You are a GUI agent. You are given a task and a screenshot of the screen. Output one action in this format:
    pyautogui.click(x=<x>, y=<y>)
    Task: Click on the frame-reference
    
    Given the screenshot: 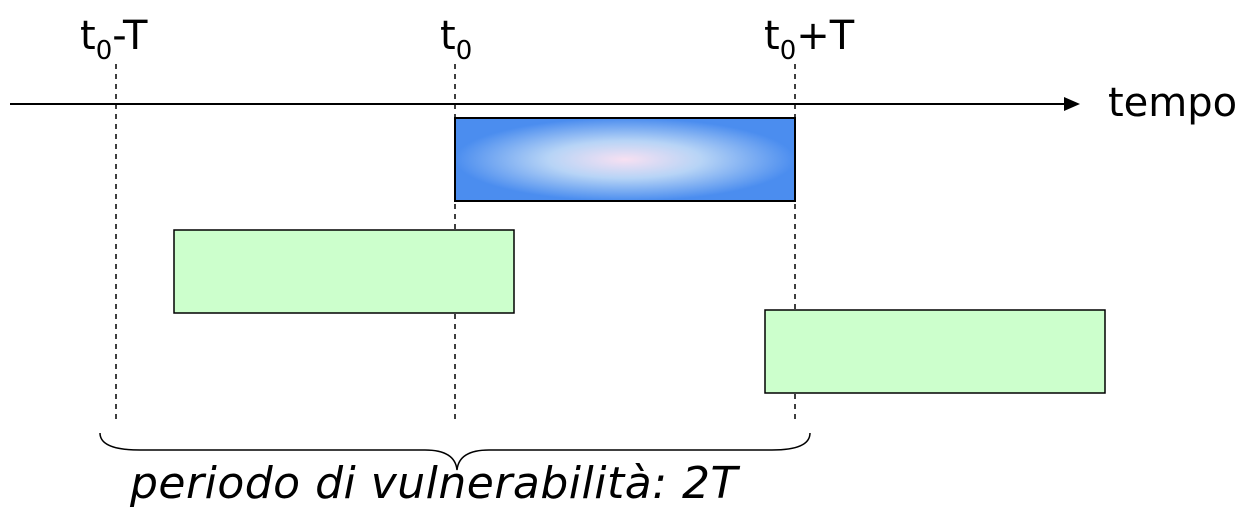 What is the action you would take?
    pyautogui.click(x=625, y=159)
    